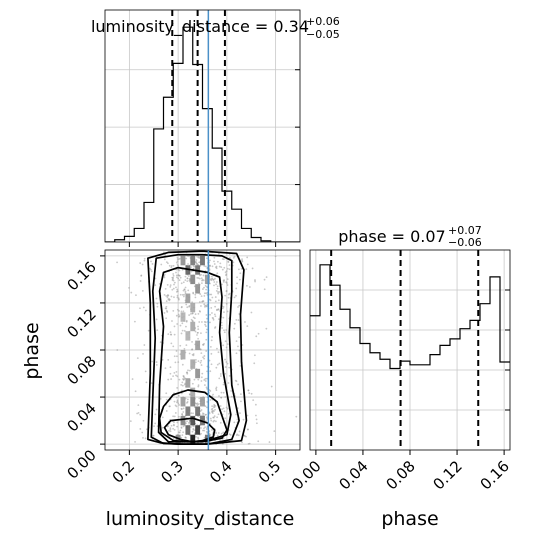 The height and width of the screenshot is (550, 550). I want to click on density-cell, so click(183, 317).